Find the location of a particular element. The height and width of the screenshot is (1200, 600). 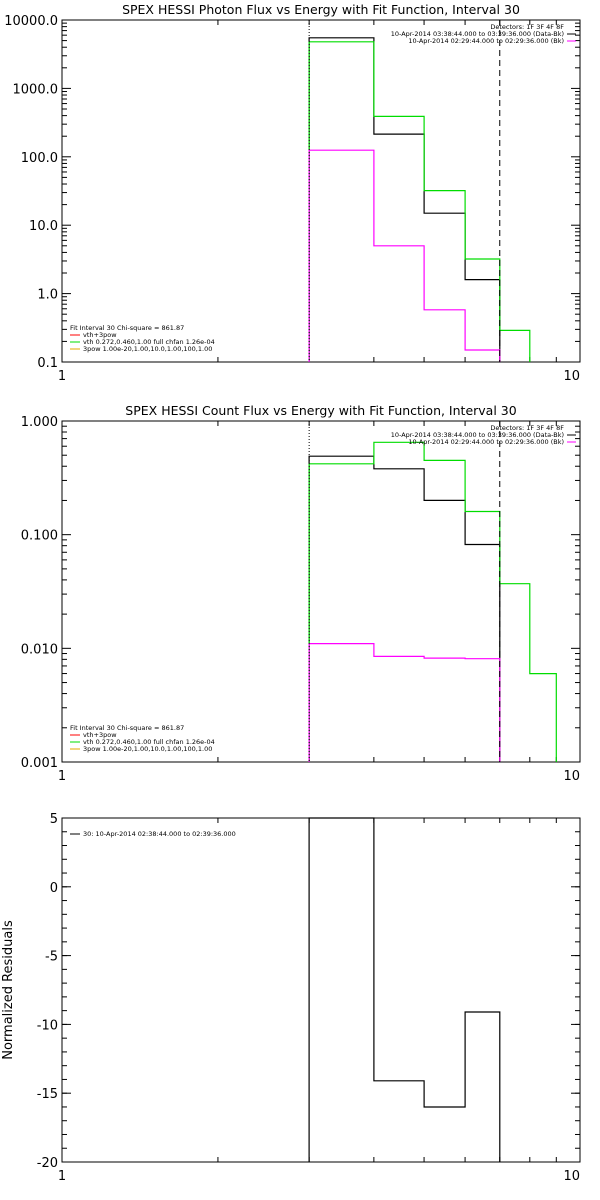

y-tick-label: 5 is located at coordinates (54, 819).